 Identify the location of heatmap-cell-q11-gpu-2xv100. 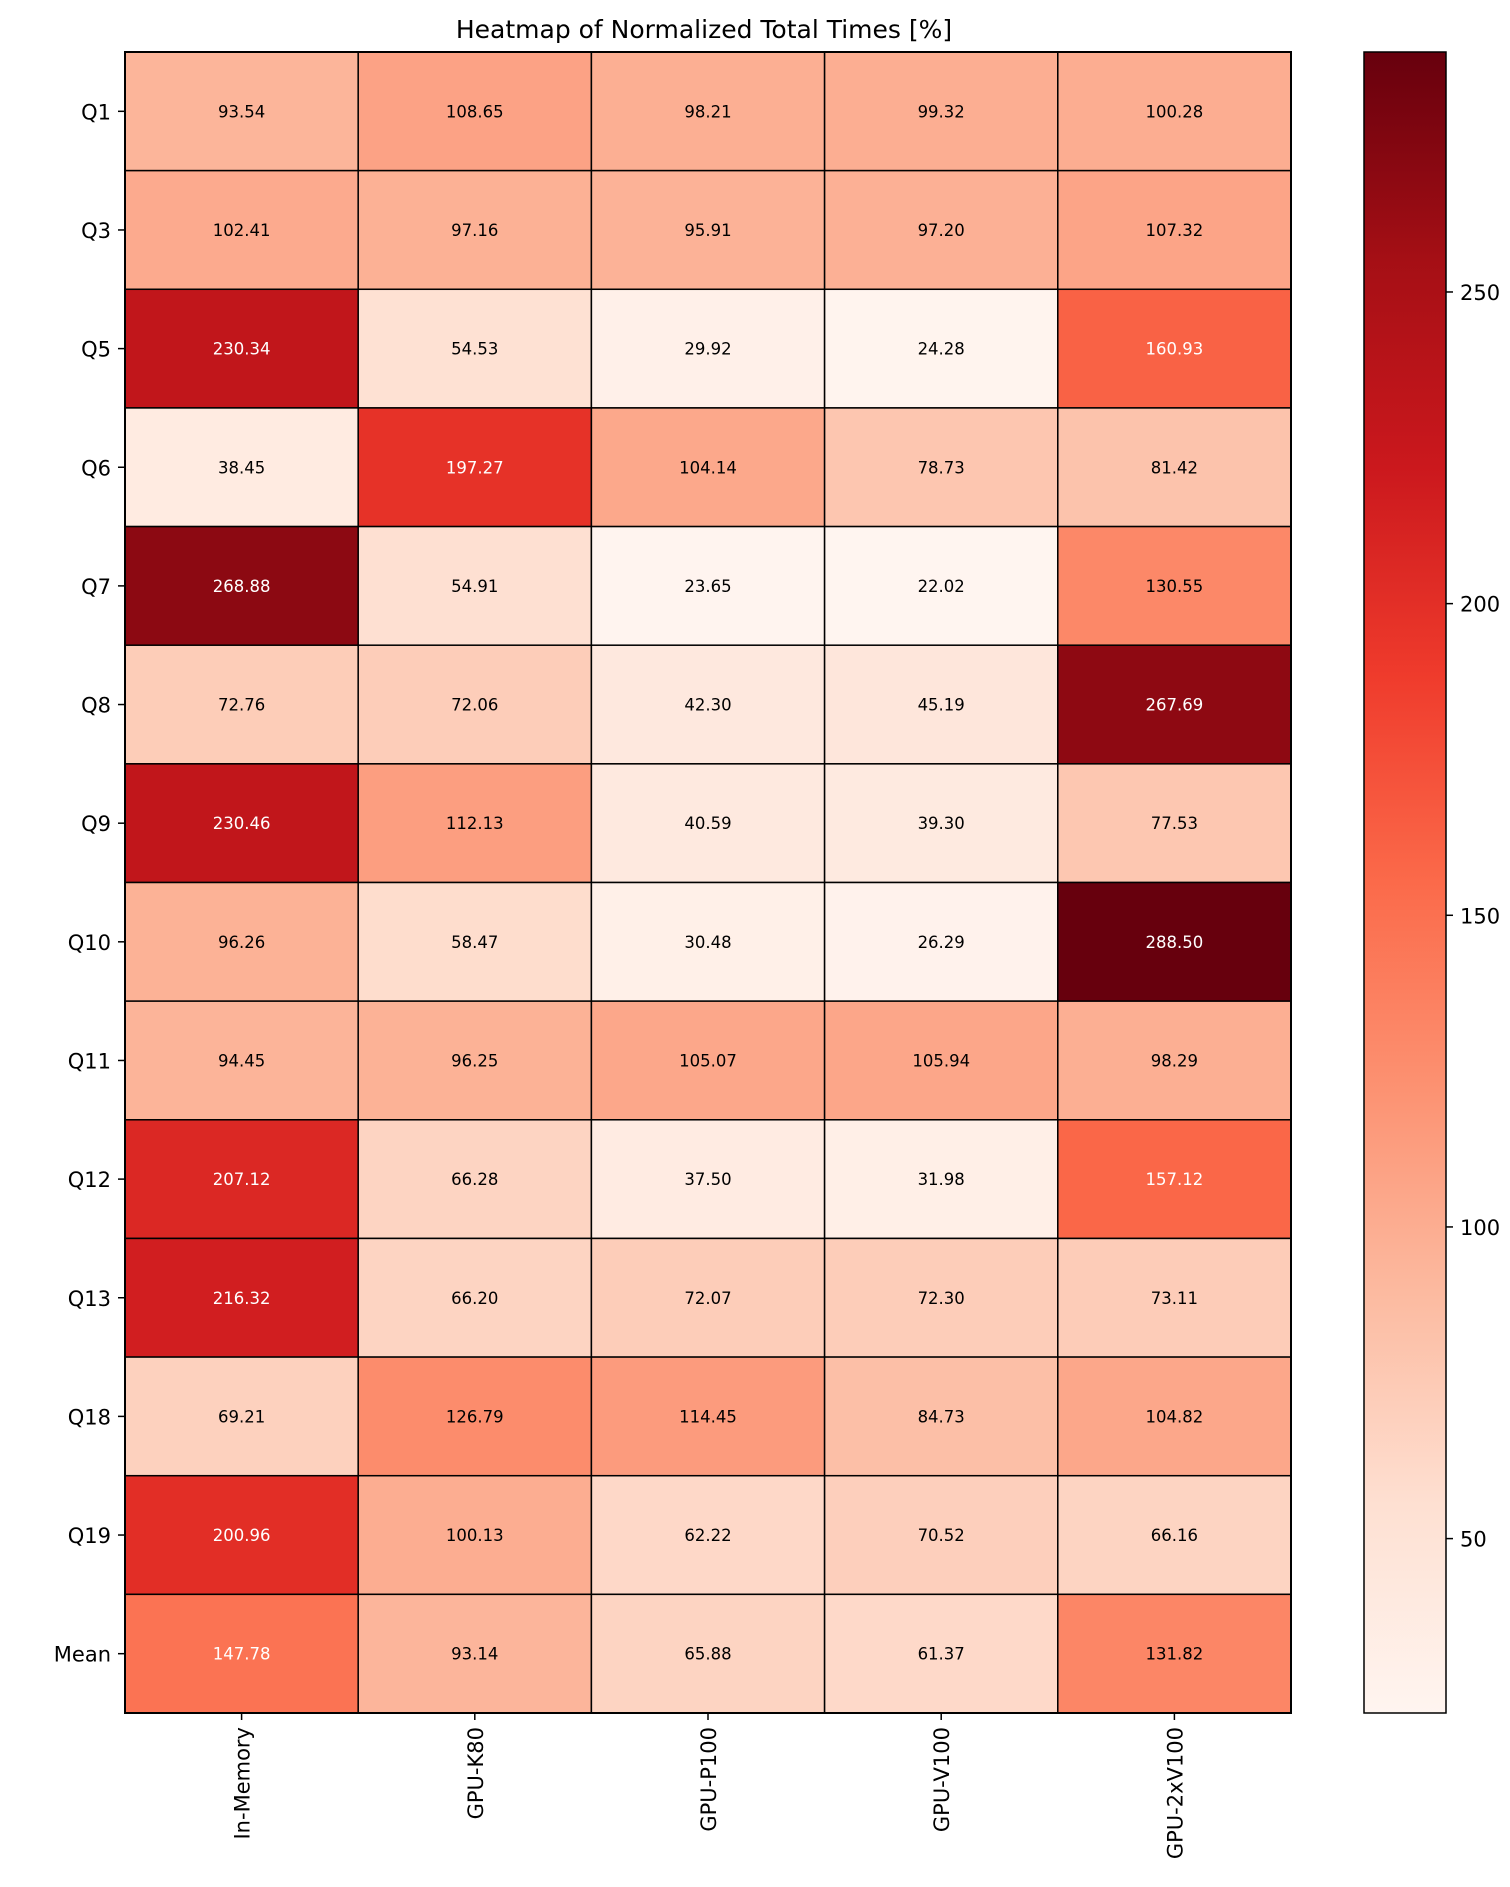
(1174, 1060).